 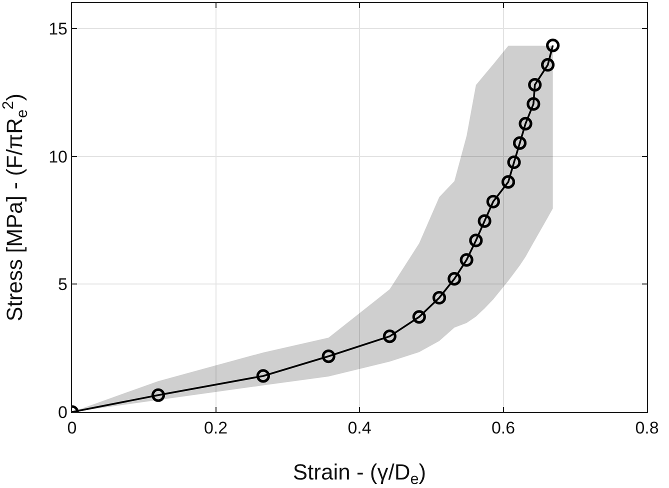 What do you see at coordinates (63, 284) in the screenshot?
I see `y-tick-label: 5` at bounding box center [63, 284].